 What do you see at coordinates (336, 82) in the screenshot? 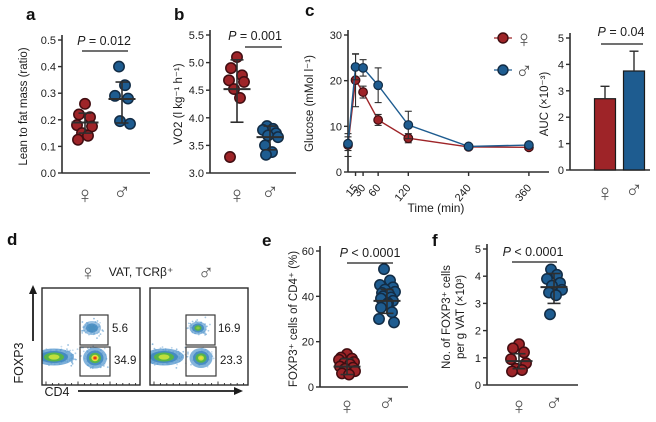
I see `y-tick-label: 20` at bounding box center [336, 82].